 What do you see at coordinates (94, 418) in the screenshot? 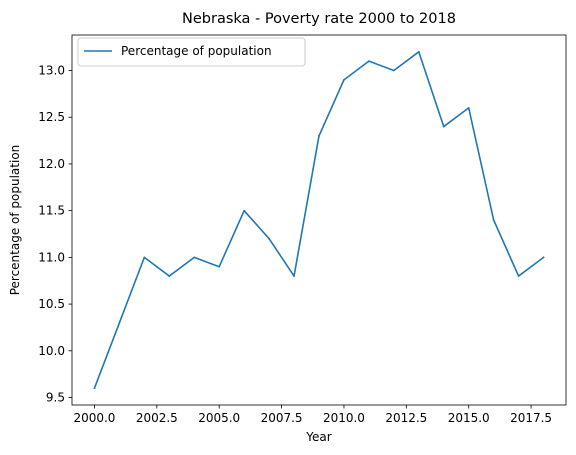
I see `x-tick-label: 2000.0` at bounding box center [94, 418].